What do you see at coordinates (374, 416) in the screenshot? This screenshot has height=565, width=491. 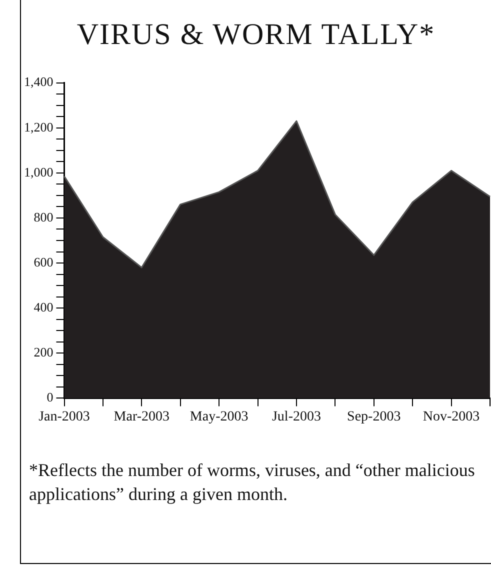 I see `x-tick-label: Sep-2003` at bounding box center [374, 416].